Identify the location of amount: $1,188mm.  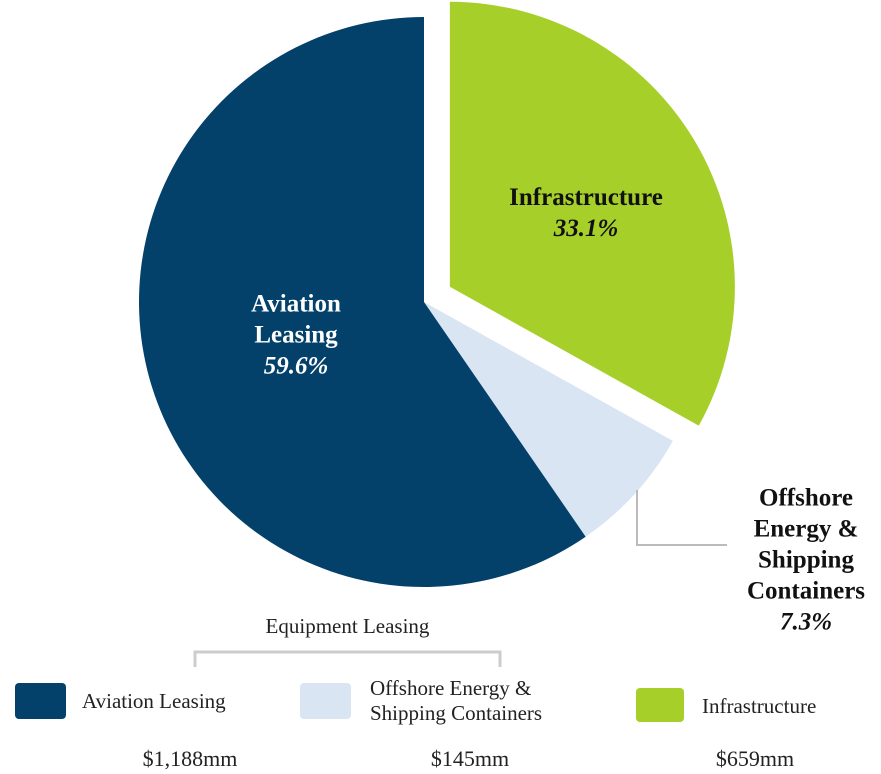
(190, 758).